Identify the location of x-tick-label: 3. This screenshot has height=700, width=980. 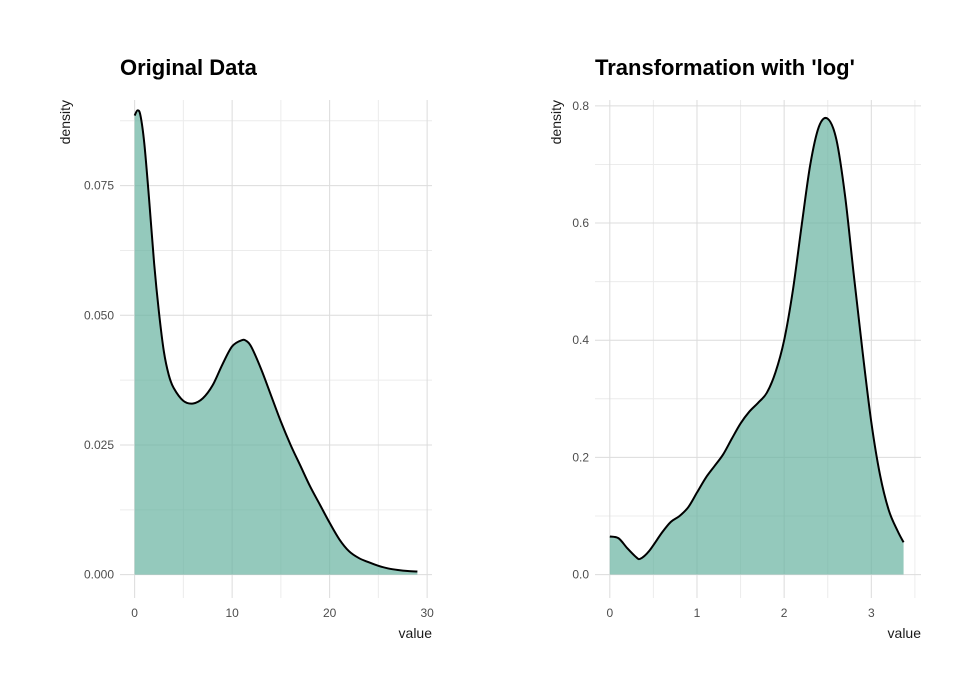
(871, 613).